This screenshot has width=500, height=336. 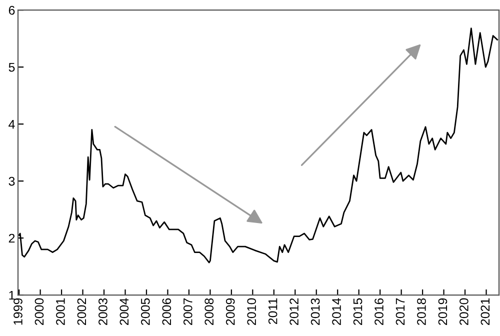 I want to click on y-tick-label: 1, so click(x=12, y=295).